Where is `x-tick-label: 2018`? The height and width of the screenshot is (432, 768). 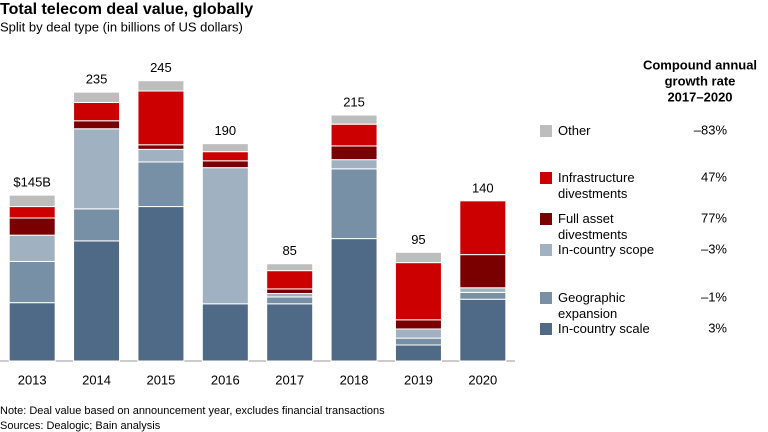
x-tick-label: 2018 is located at coordinates (354, 379).